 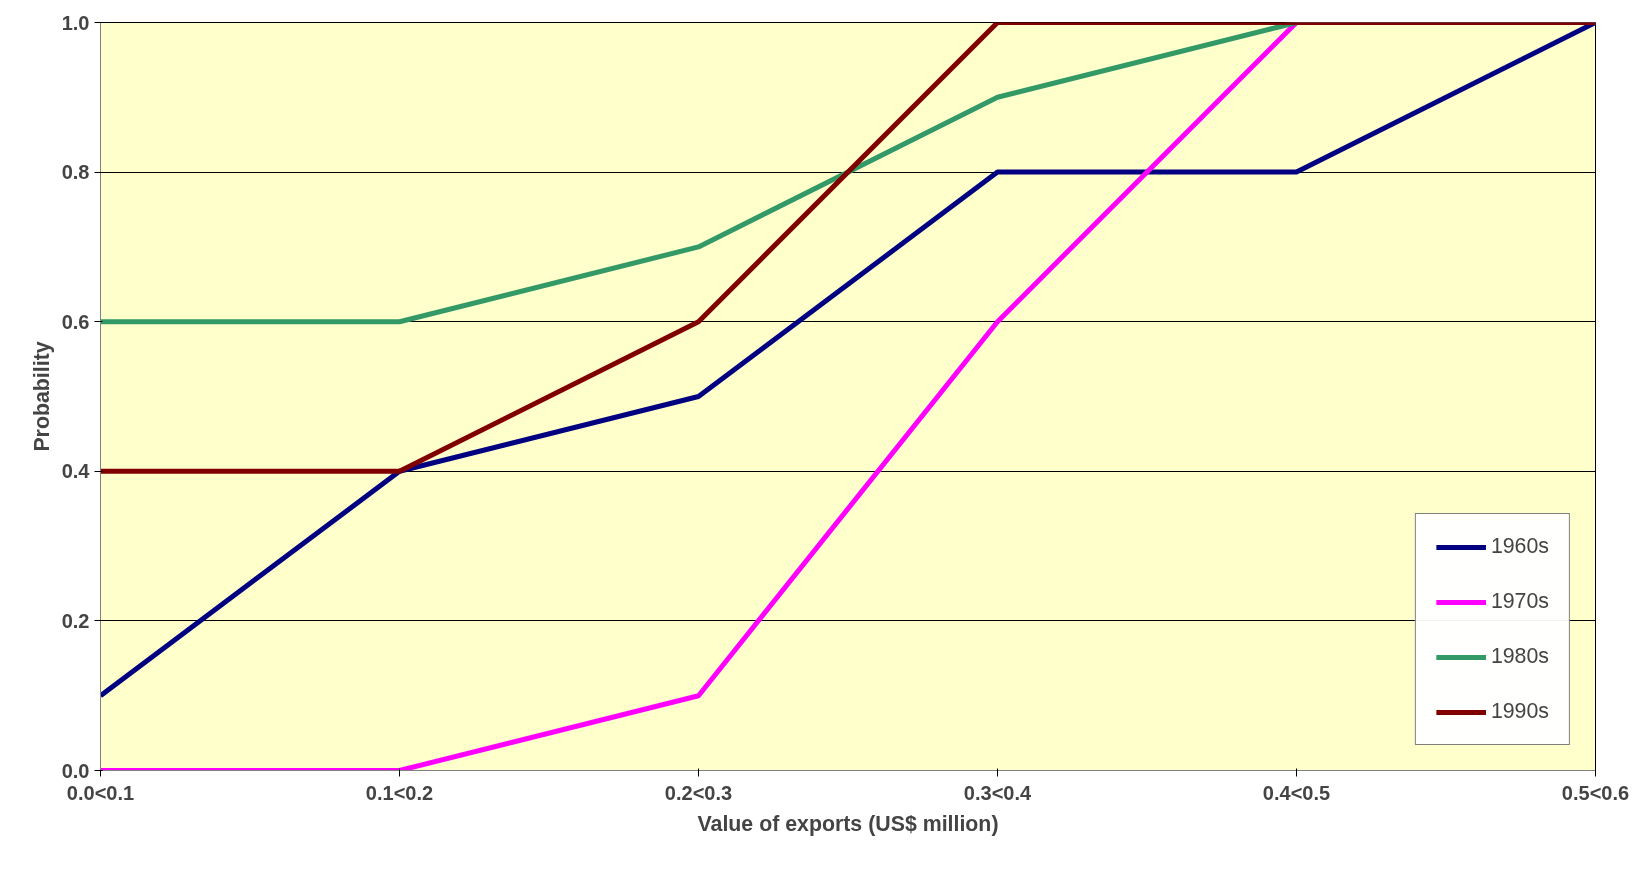 I want to click on y-tick-label: 0.4, so click(x=76, y=471).